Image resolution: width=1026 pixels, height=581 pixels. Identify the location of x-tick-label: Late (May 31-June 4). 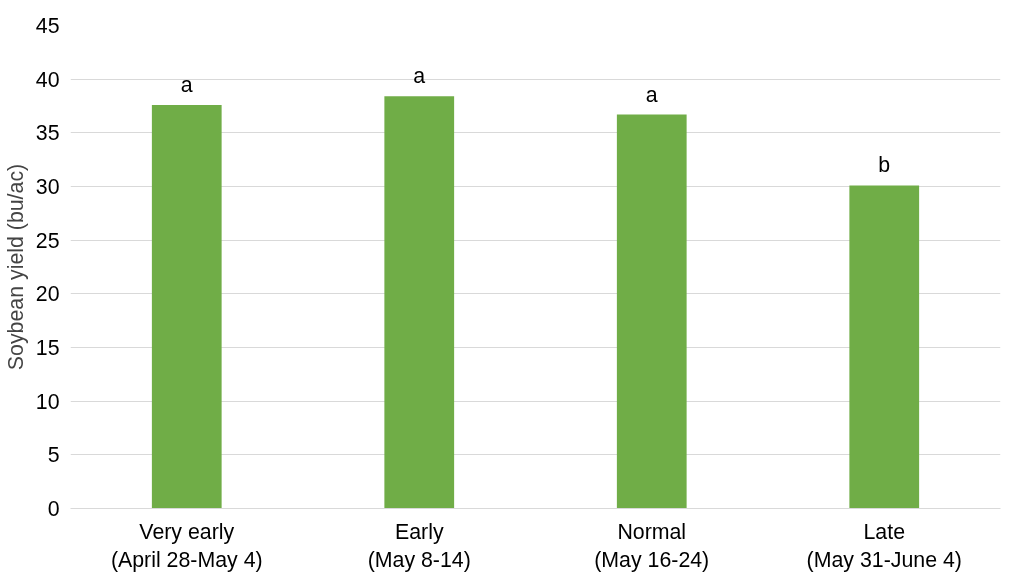
(884, 546).